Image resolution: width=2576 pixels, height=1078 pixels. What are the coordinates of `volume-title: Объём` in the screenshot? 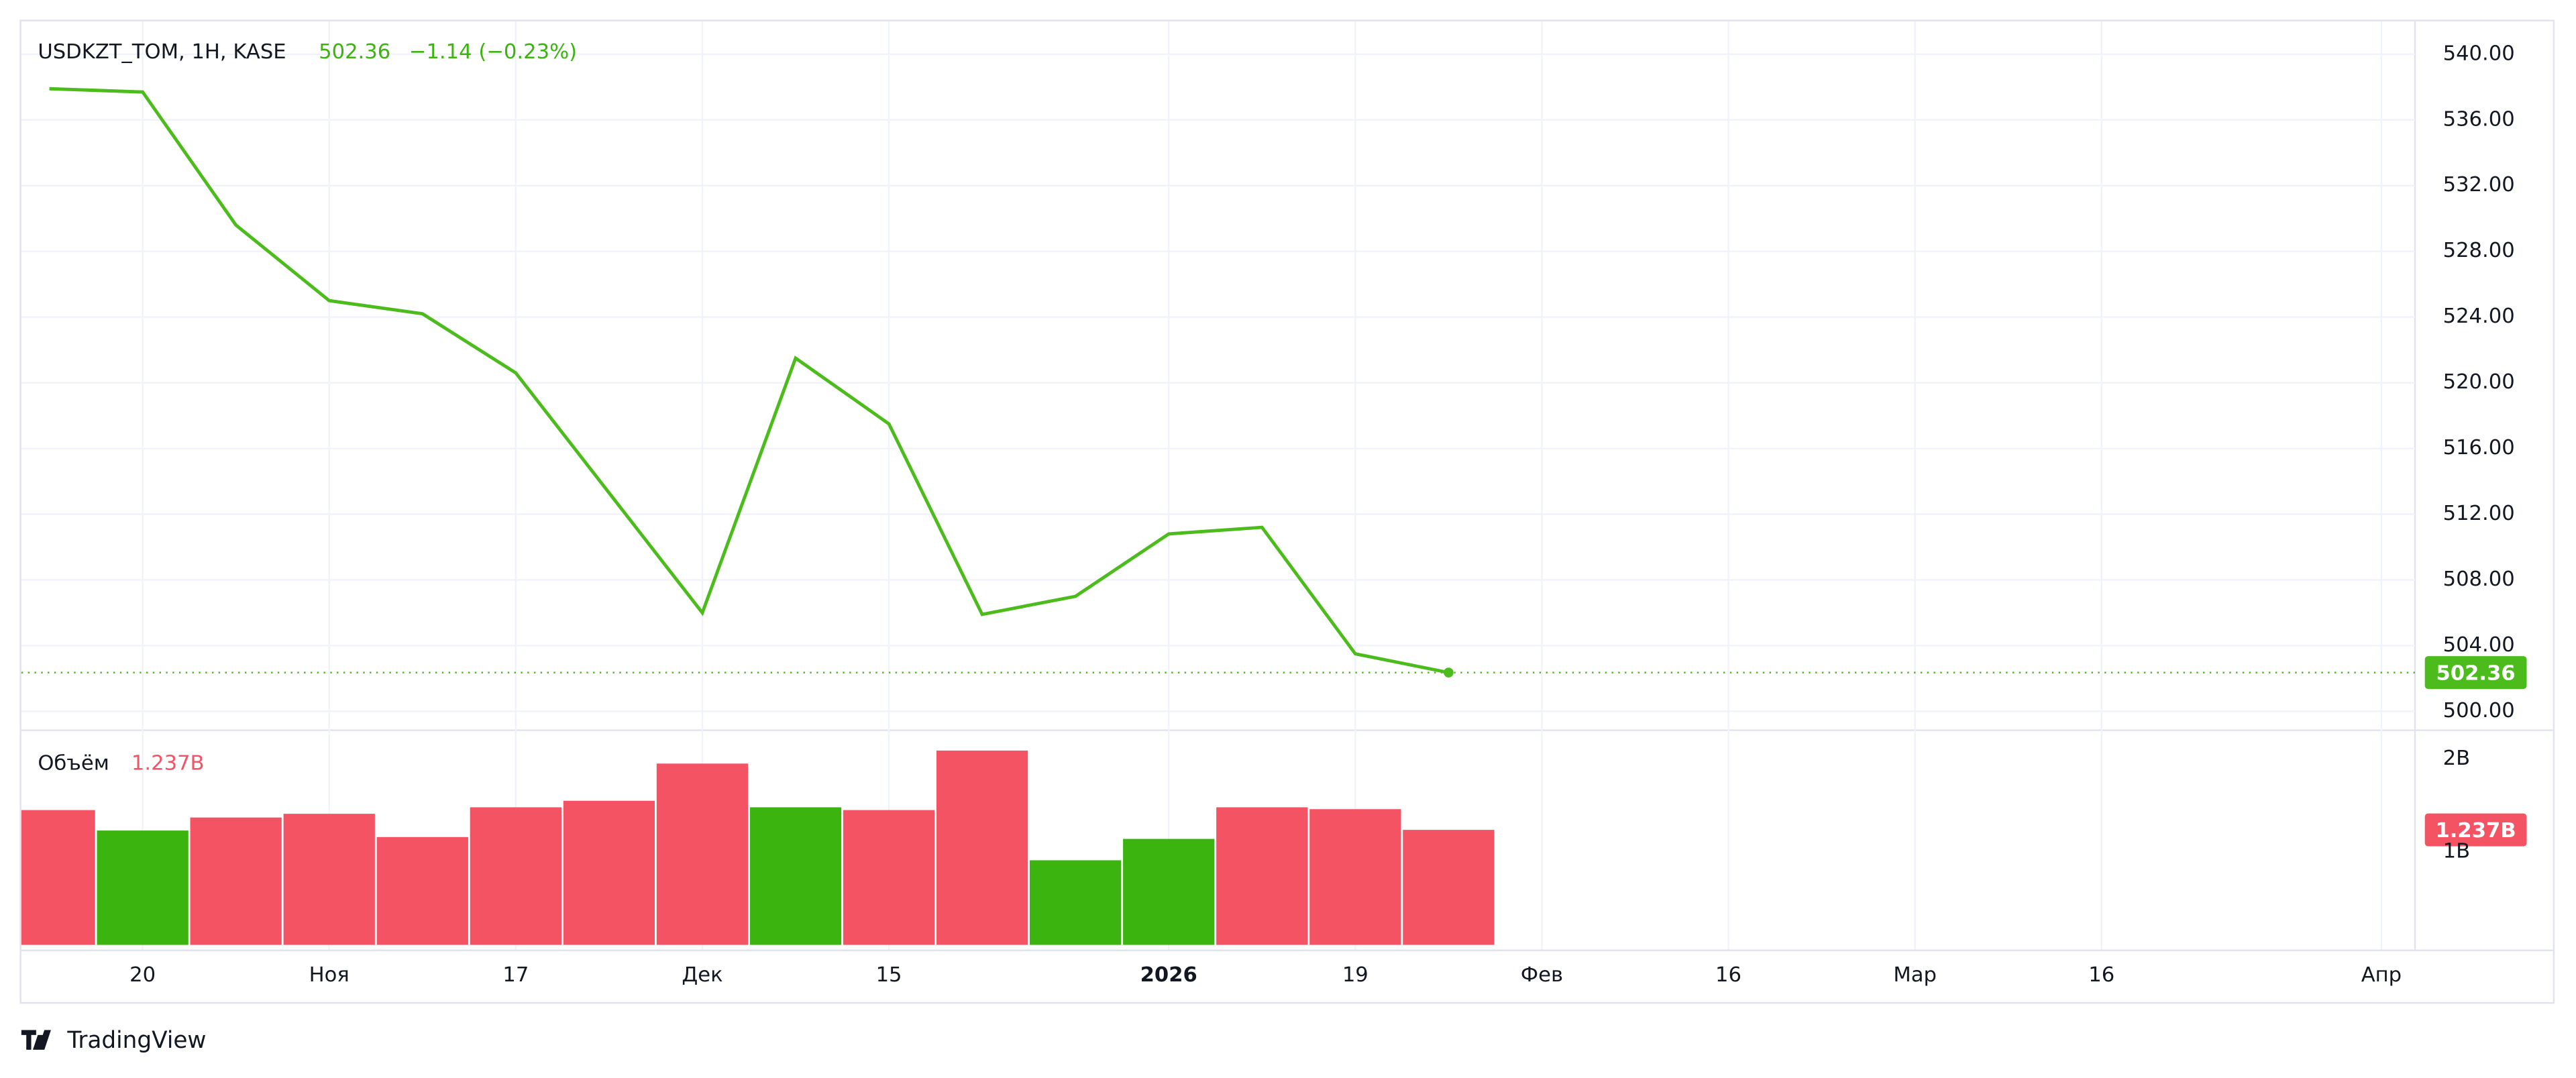 It's located at (73, 763).